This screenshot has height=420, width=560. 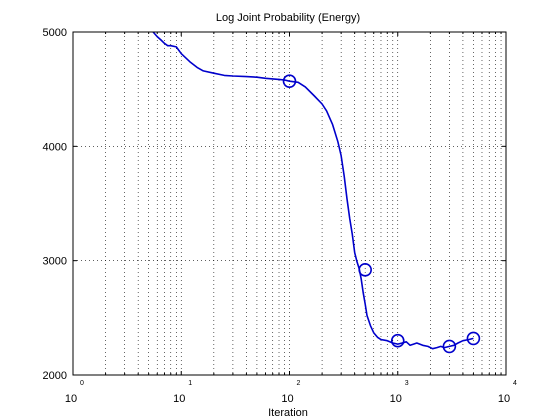 I want to click on x-tick-exponent: 3, so click(x=407, y=383).